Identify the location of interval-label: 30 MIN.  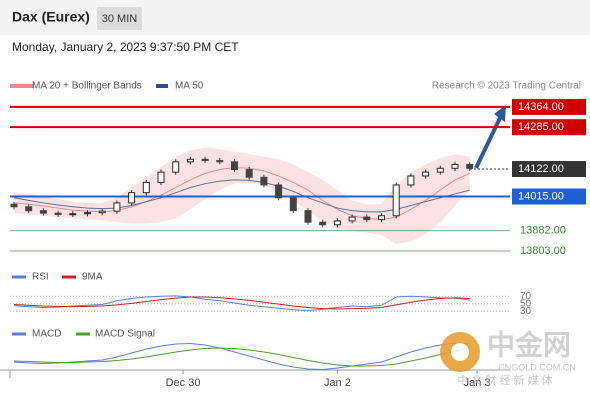
(120, 19).